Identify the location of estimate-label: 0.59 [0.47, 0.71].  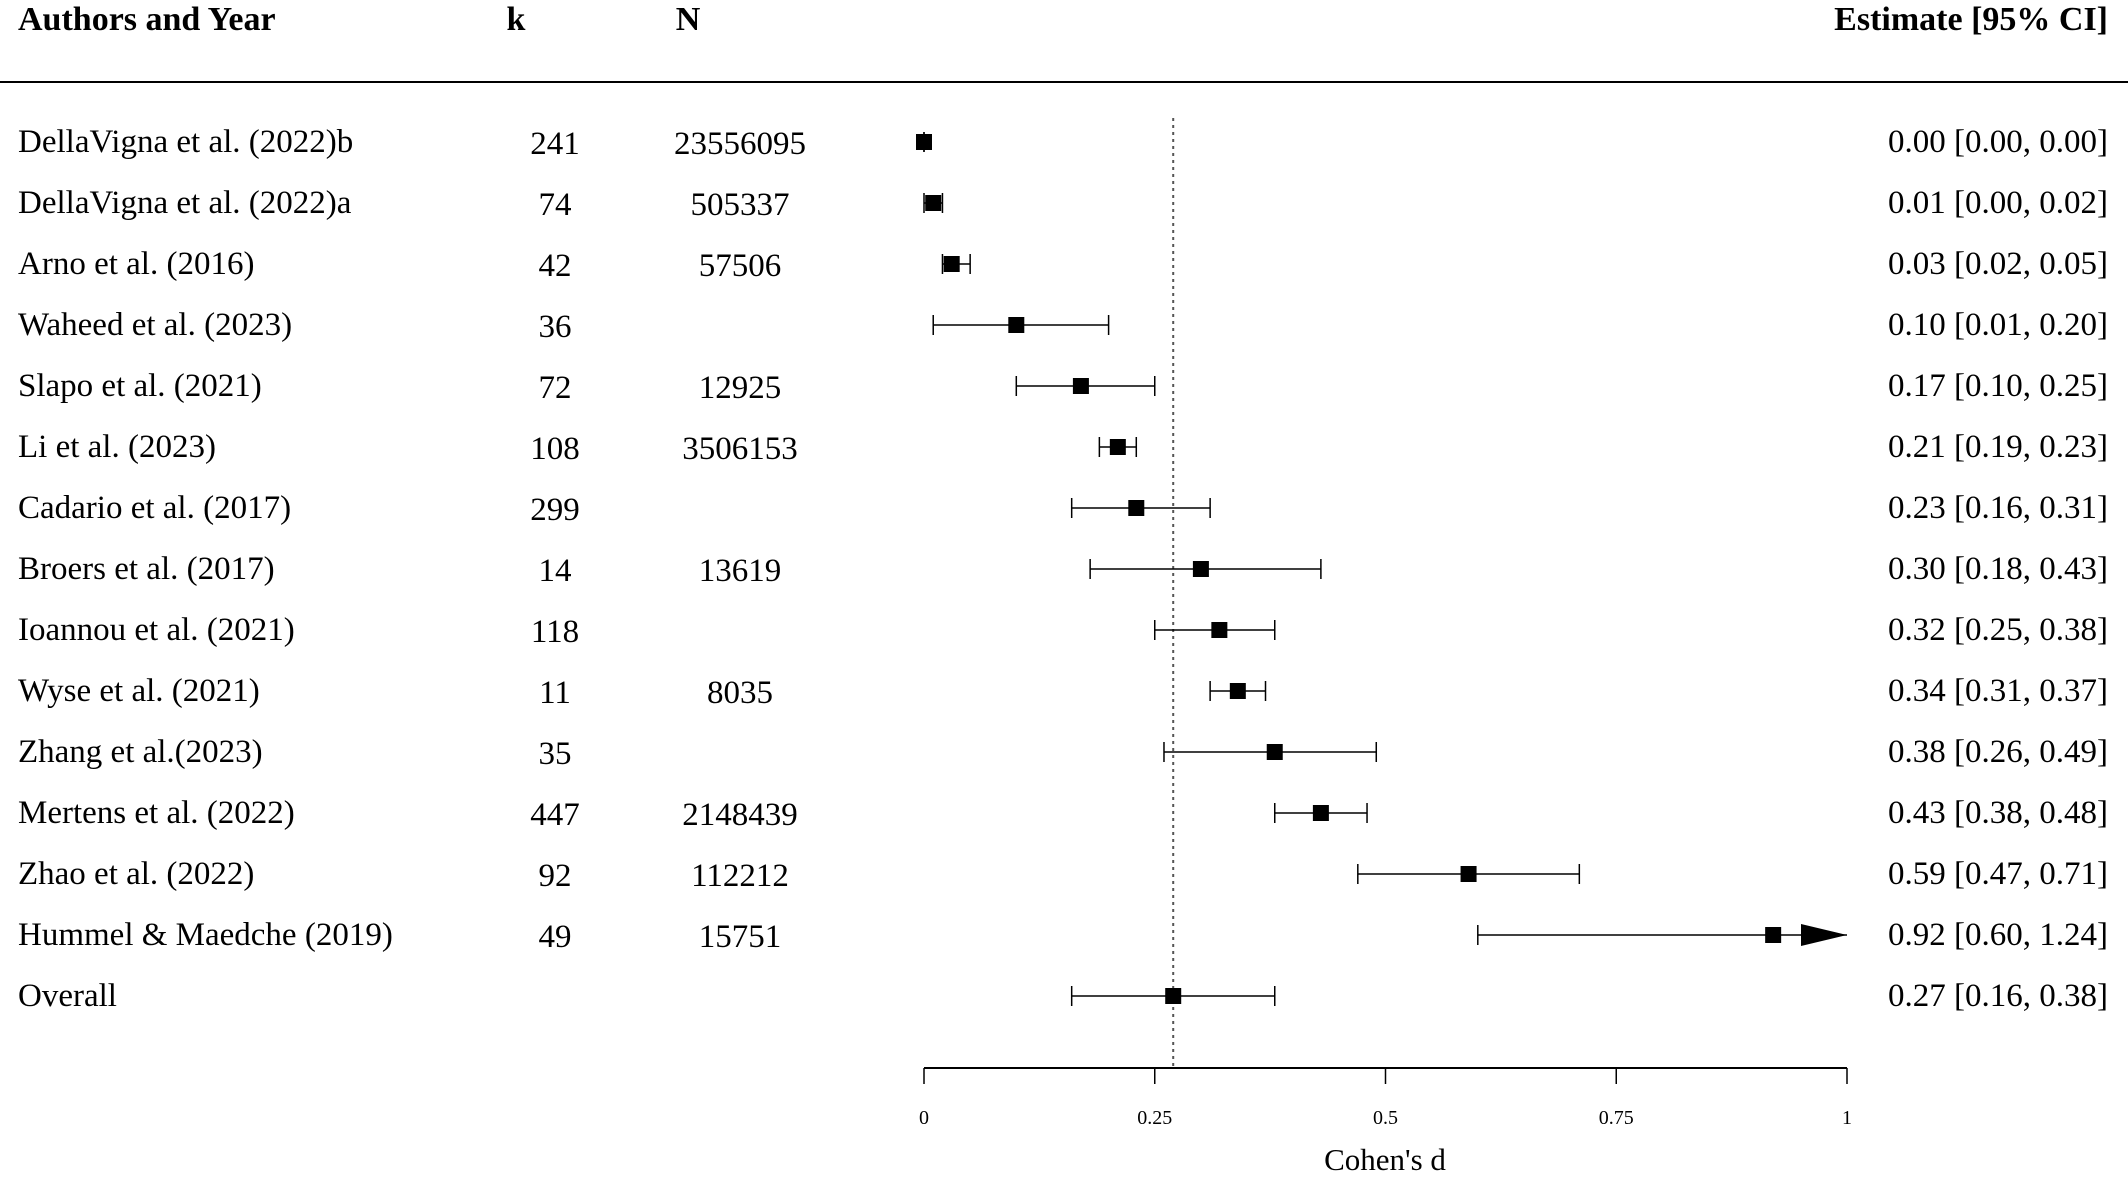
(1998, 874).